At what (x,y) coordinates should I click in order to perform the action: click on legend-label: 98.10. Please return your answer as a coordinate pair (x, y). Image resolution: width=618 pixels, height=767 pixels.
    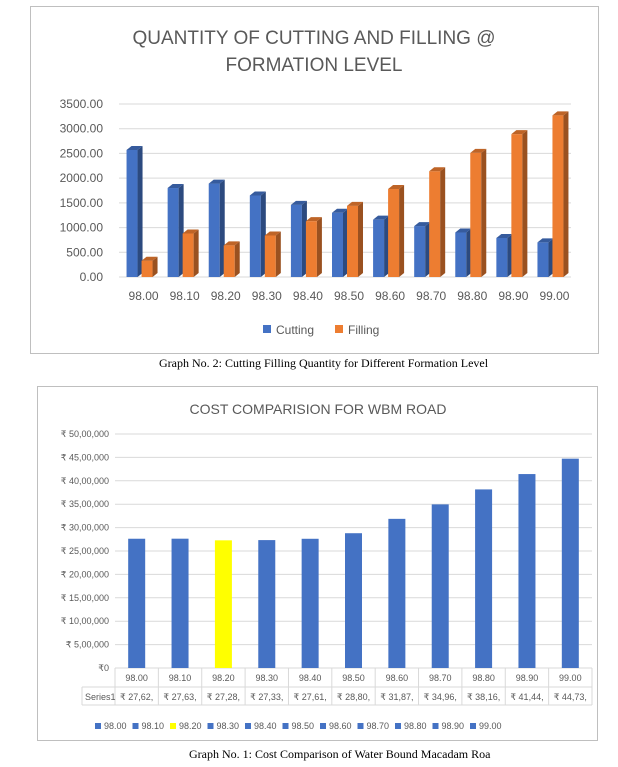
    Looking at the image, I should click on (153, 726).